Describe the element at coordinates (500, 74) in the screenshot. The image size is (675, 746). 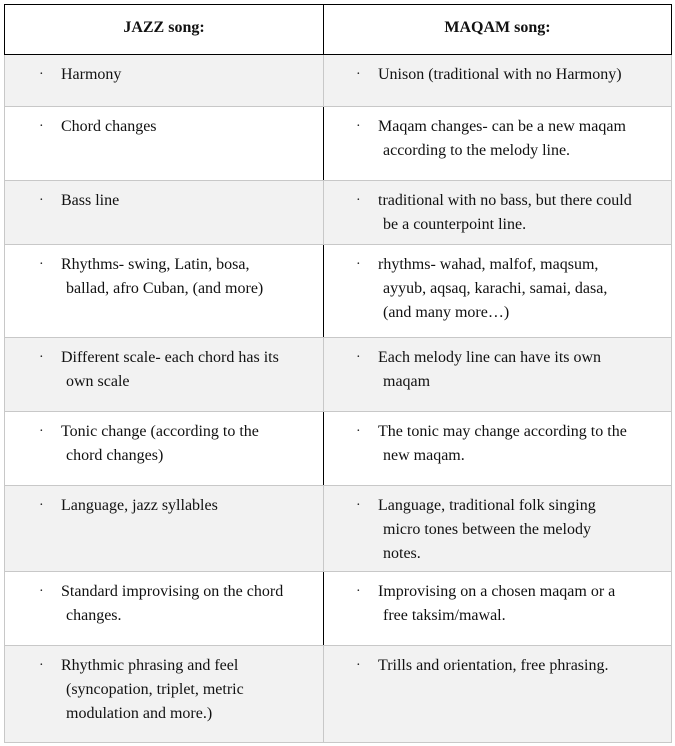
I see `text-line: Unison (traditional with no Harmony)` at that location.